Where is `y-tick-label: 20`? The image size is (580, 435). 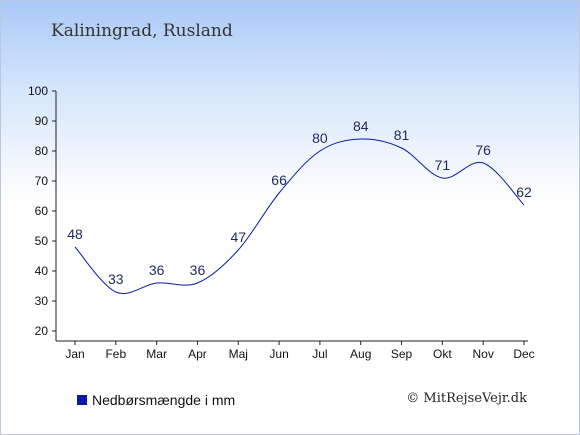
y-tick-label: 20 is located at coordinates (42, 331).